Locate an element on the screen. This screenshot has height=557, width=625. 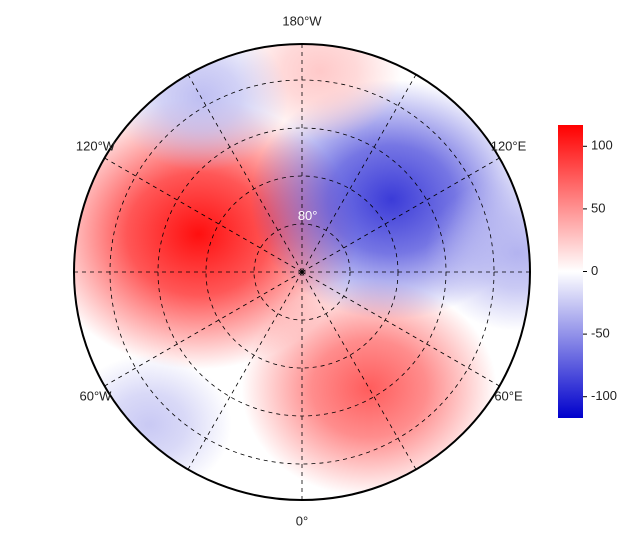
latitude-label: 80° is located at coordinates (308, 215).